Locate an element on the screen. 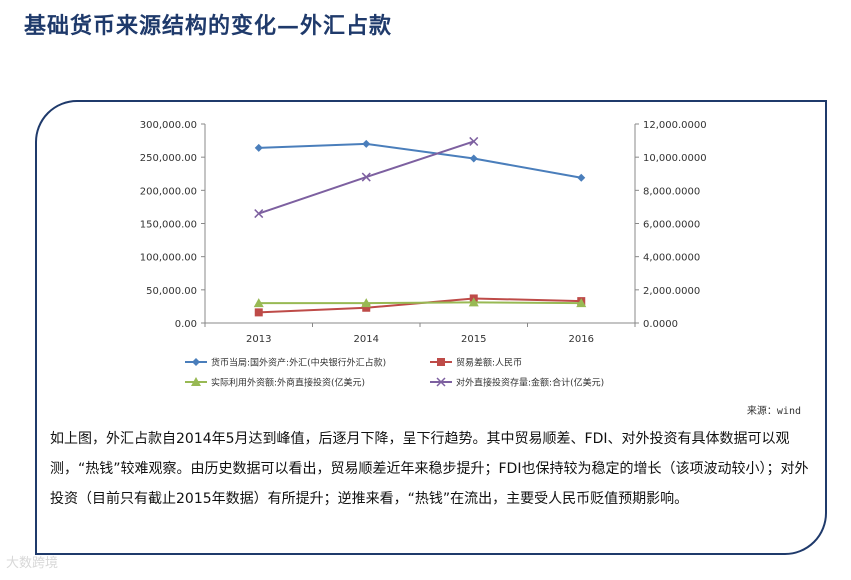 Image resolution: width=851 pixels, height=580 pixels. legend-item-0: 货币当局:国外资产:外汇(中央银行外汇占款) is located at coordinates (285, 363).